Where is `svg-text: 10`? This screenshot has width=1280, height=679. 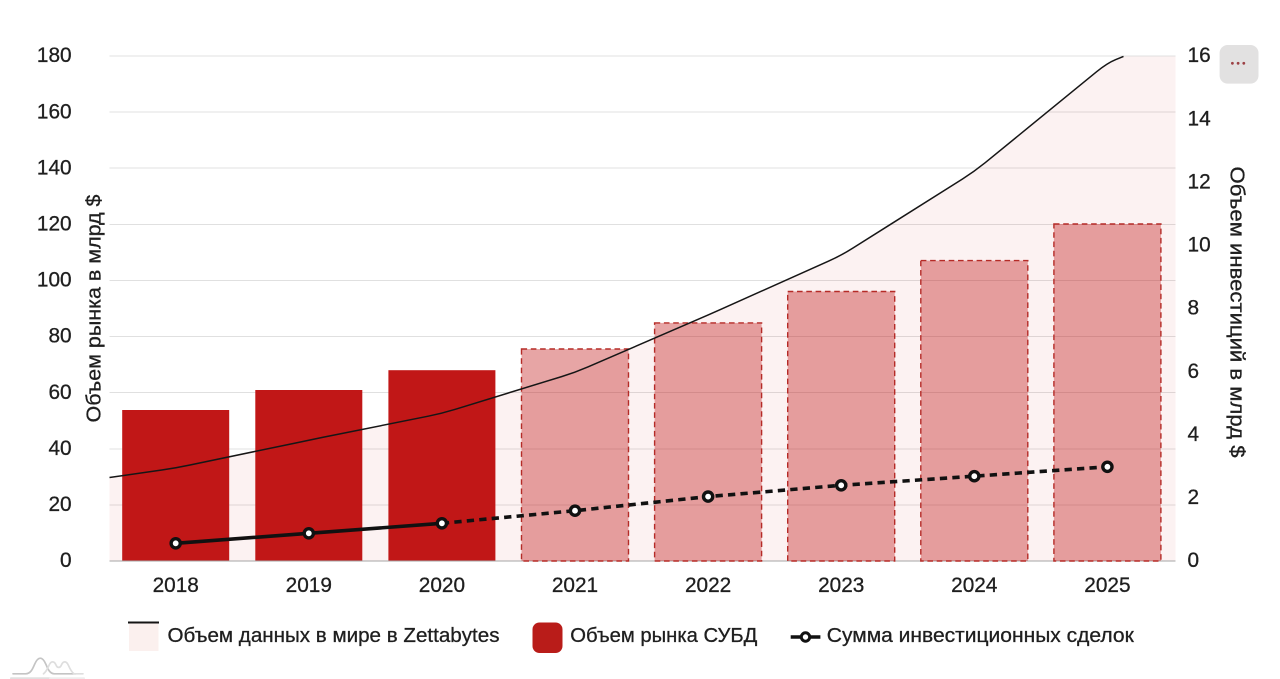 svg-text: 10 is located at coordinates (1199, 245).